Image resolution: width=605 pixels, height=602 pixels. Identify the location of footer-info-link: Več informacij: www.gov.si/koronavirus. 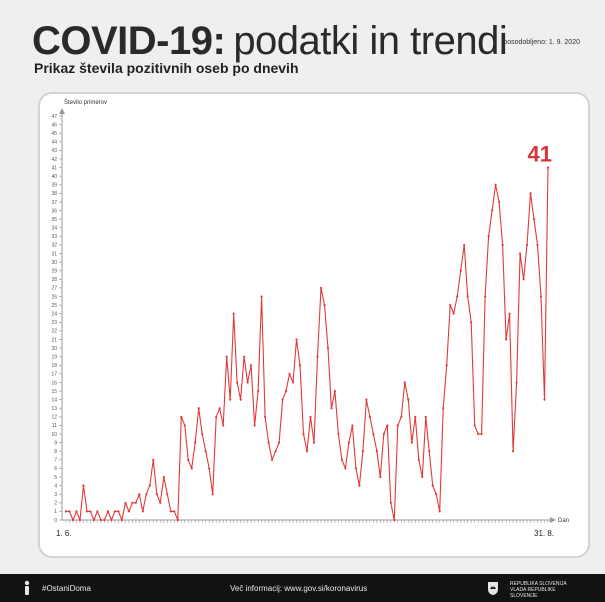
(299, 588).